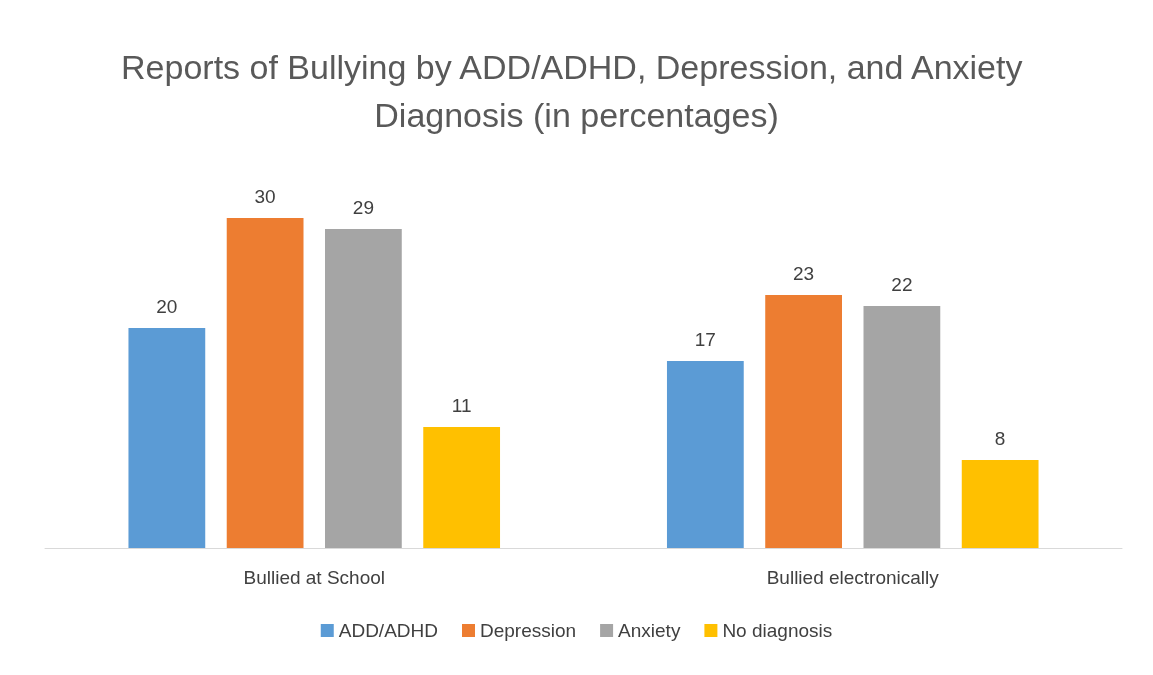  Describe the element at coordinates (388, 630) in the screenshot. I see `legend-label: ADD/ADHD` at that location.